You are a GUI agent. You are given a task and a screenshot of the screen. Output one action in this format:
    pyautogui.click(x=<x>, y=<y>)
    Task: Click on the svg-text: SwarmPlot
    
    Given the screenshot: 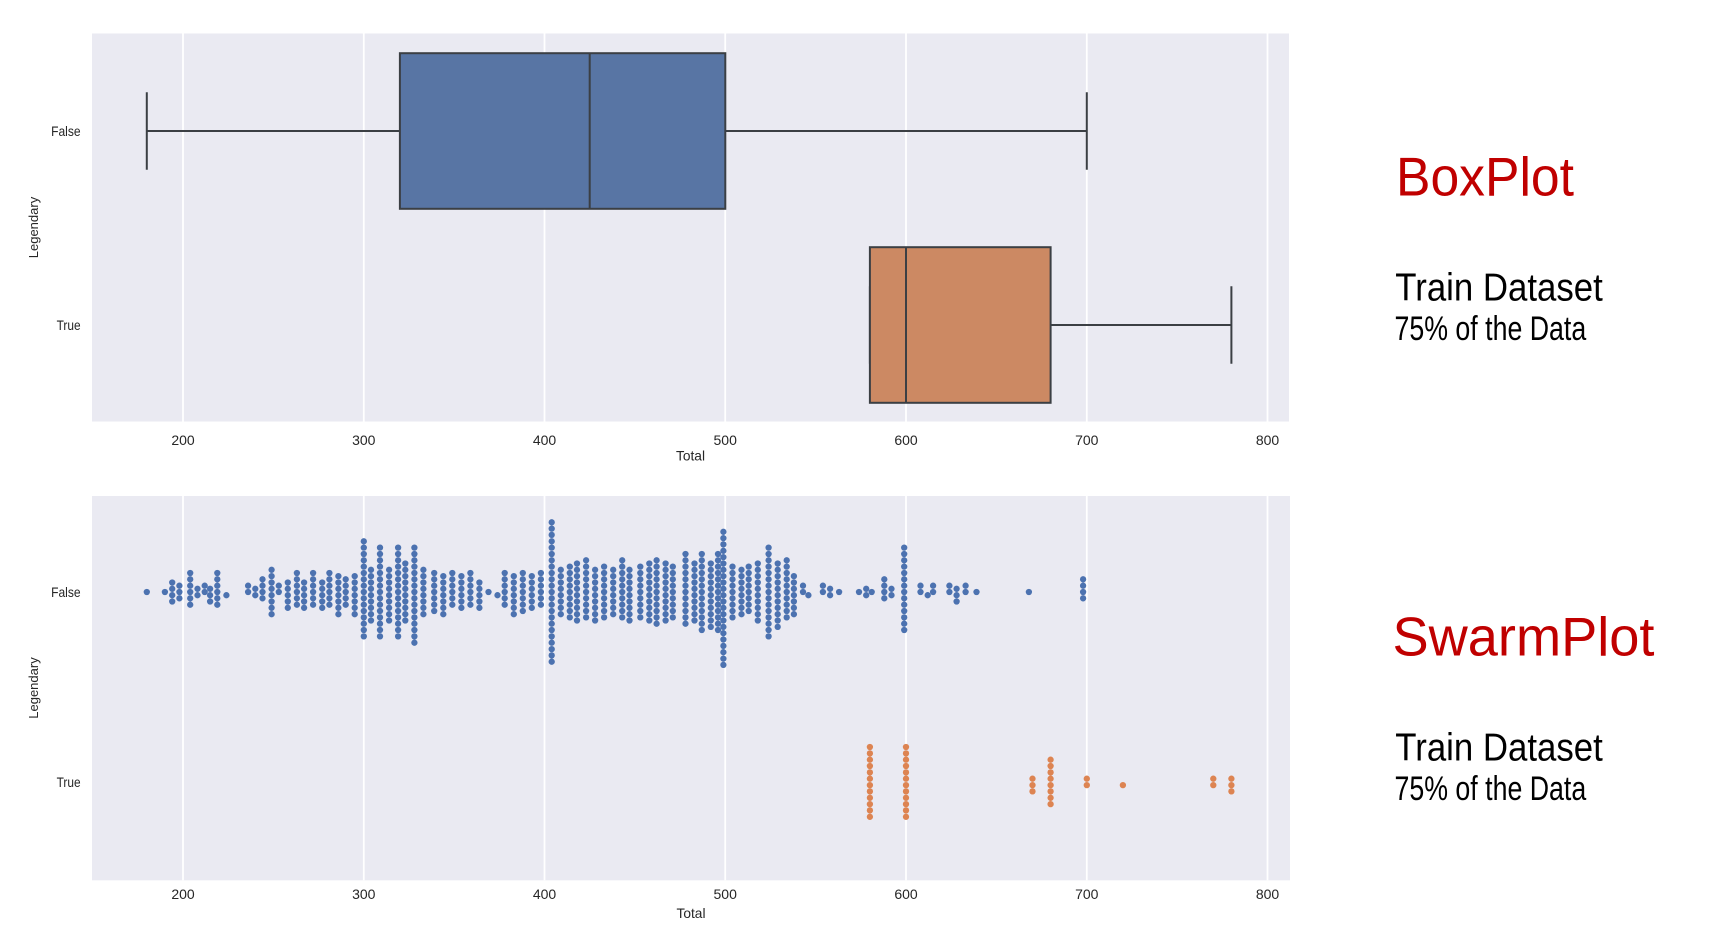 What is the action you would take?
    pyautogui.click(x=1524, y=637)
    